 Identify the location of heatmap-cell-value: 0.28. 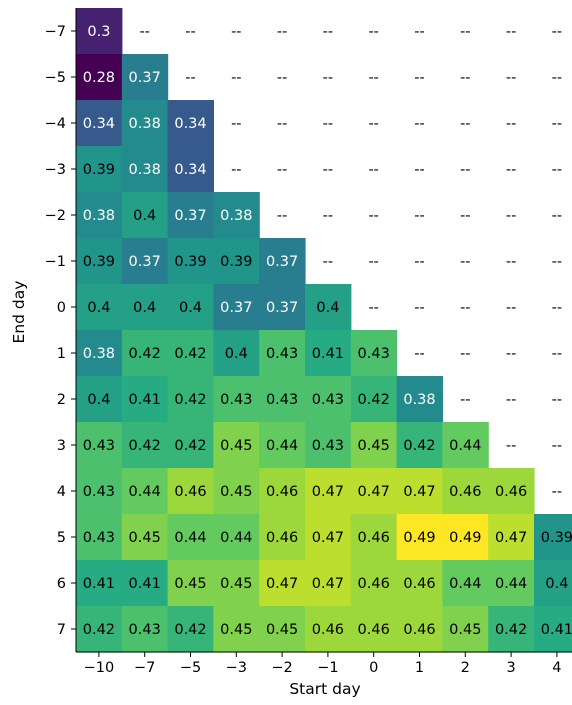
(99, 78).